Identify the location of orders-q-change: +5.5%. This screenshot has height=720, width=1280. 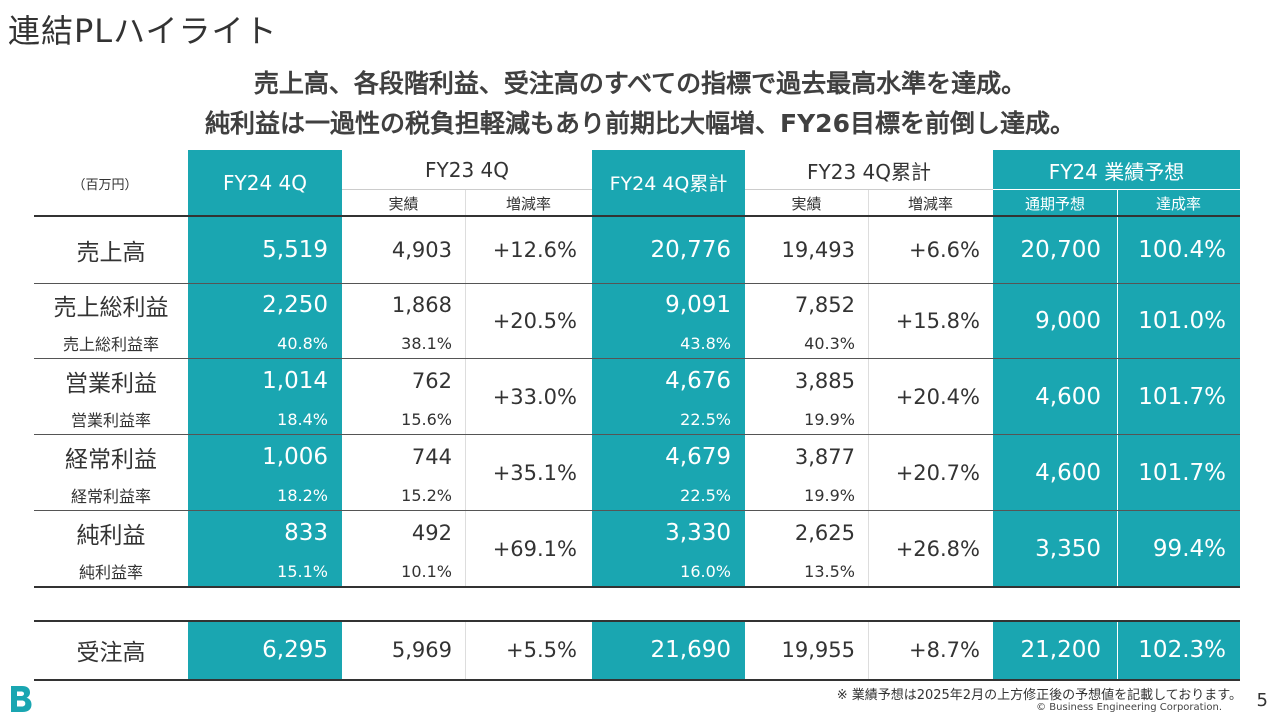
(541, 650).